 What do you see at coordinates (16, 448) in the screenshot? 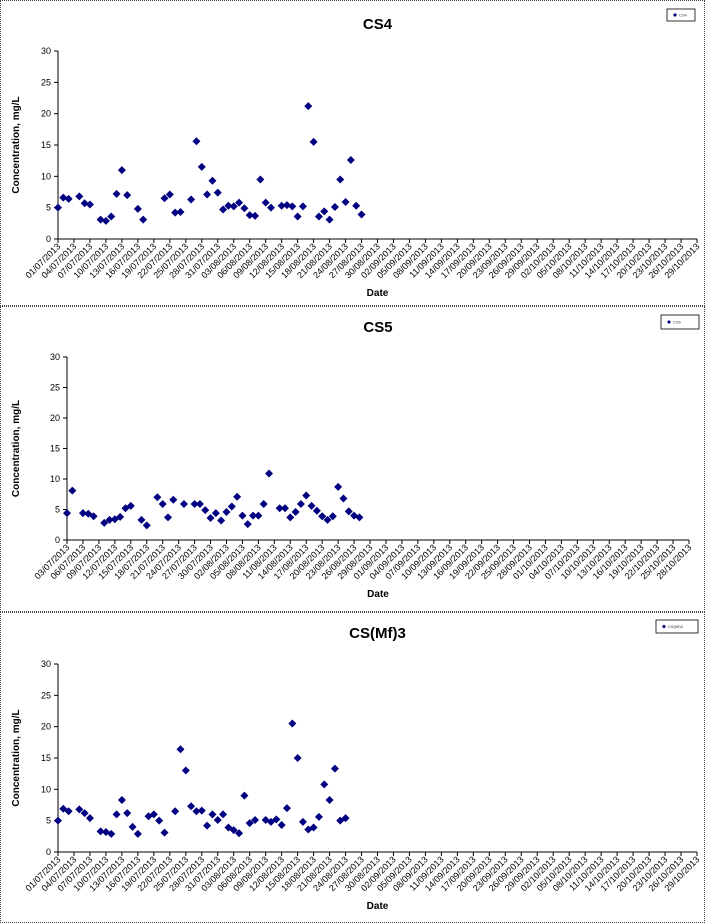
I see `y-axis-label: Concentration, mg/L` at bounding box center [16, 448].